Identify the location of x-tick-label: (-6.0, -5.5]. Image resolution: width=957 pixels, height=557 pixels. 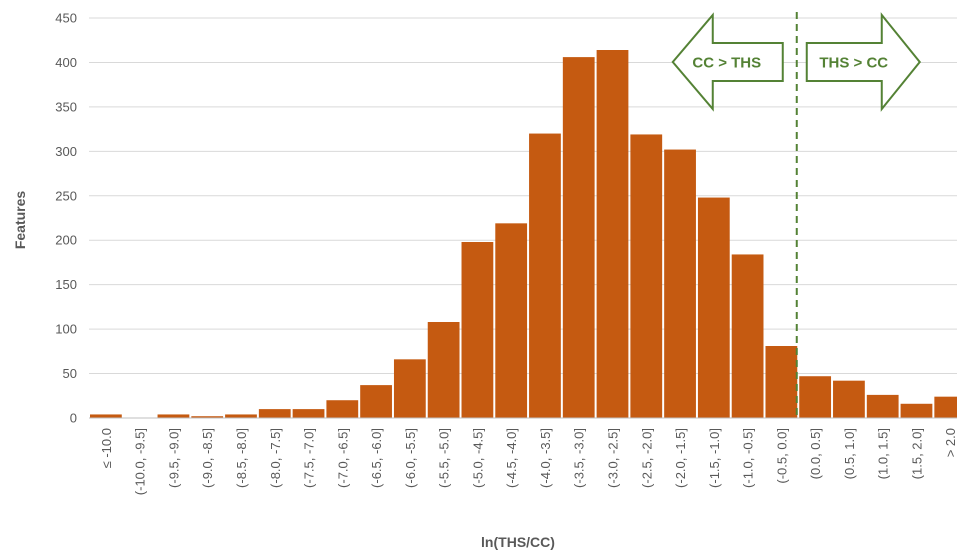
(410, 458).